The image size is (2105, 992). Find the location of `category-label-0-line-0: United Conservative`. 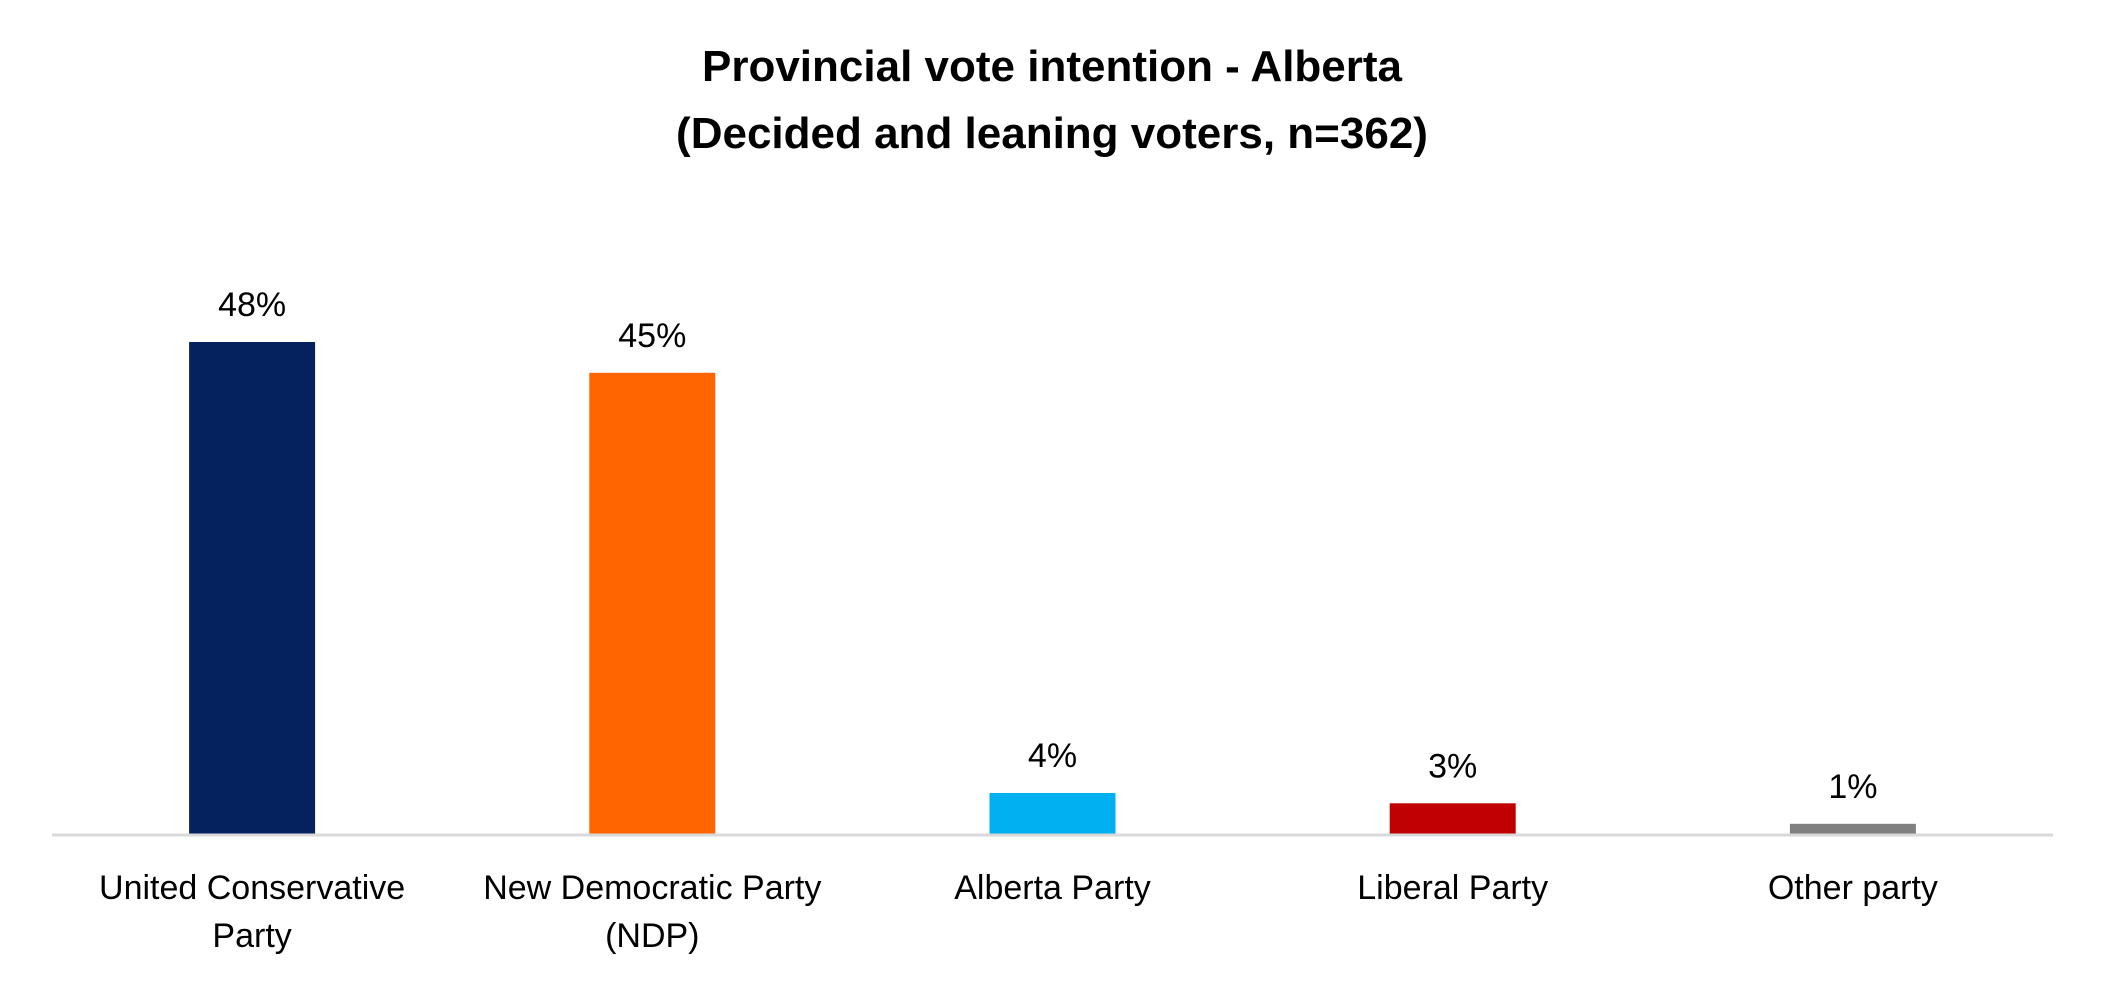

category-label-0-line-0: United Conservative is located at coordinates (252, 888).